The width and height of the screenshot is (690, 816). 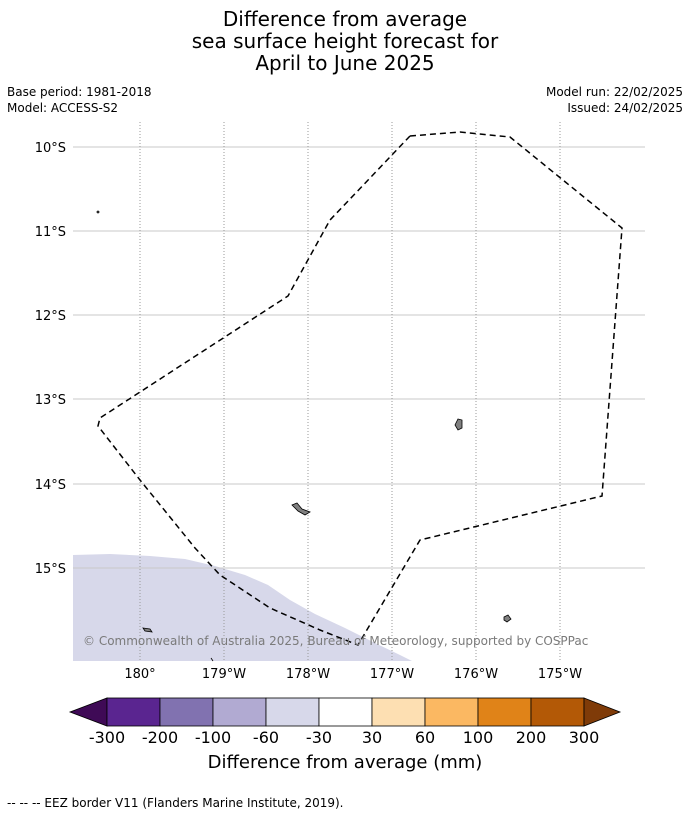 What do you see at coordinates (212, 659) in the screenshot?
I see `islet-south` at bounding box center [212, 659].